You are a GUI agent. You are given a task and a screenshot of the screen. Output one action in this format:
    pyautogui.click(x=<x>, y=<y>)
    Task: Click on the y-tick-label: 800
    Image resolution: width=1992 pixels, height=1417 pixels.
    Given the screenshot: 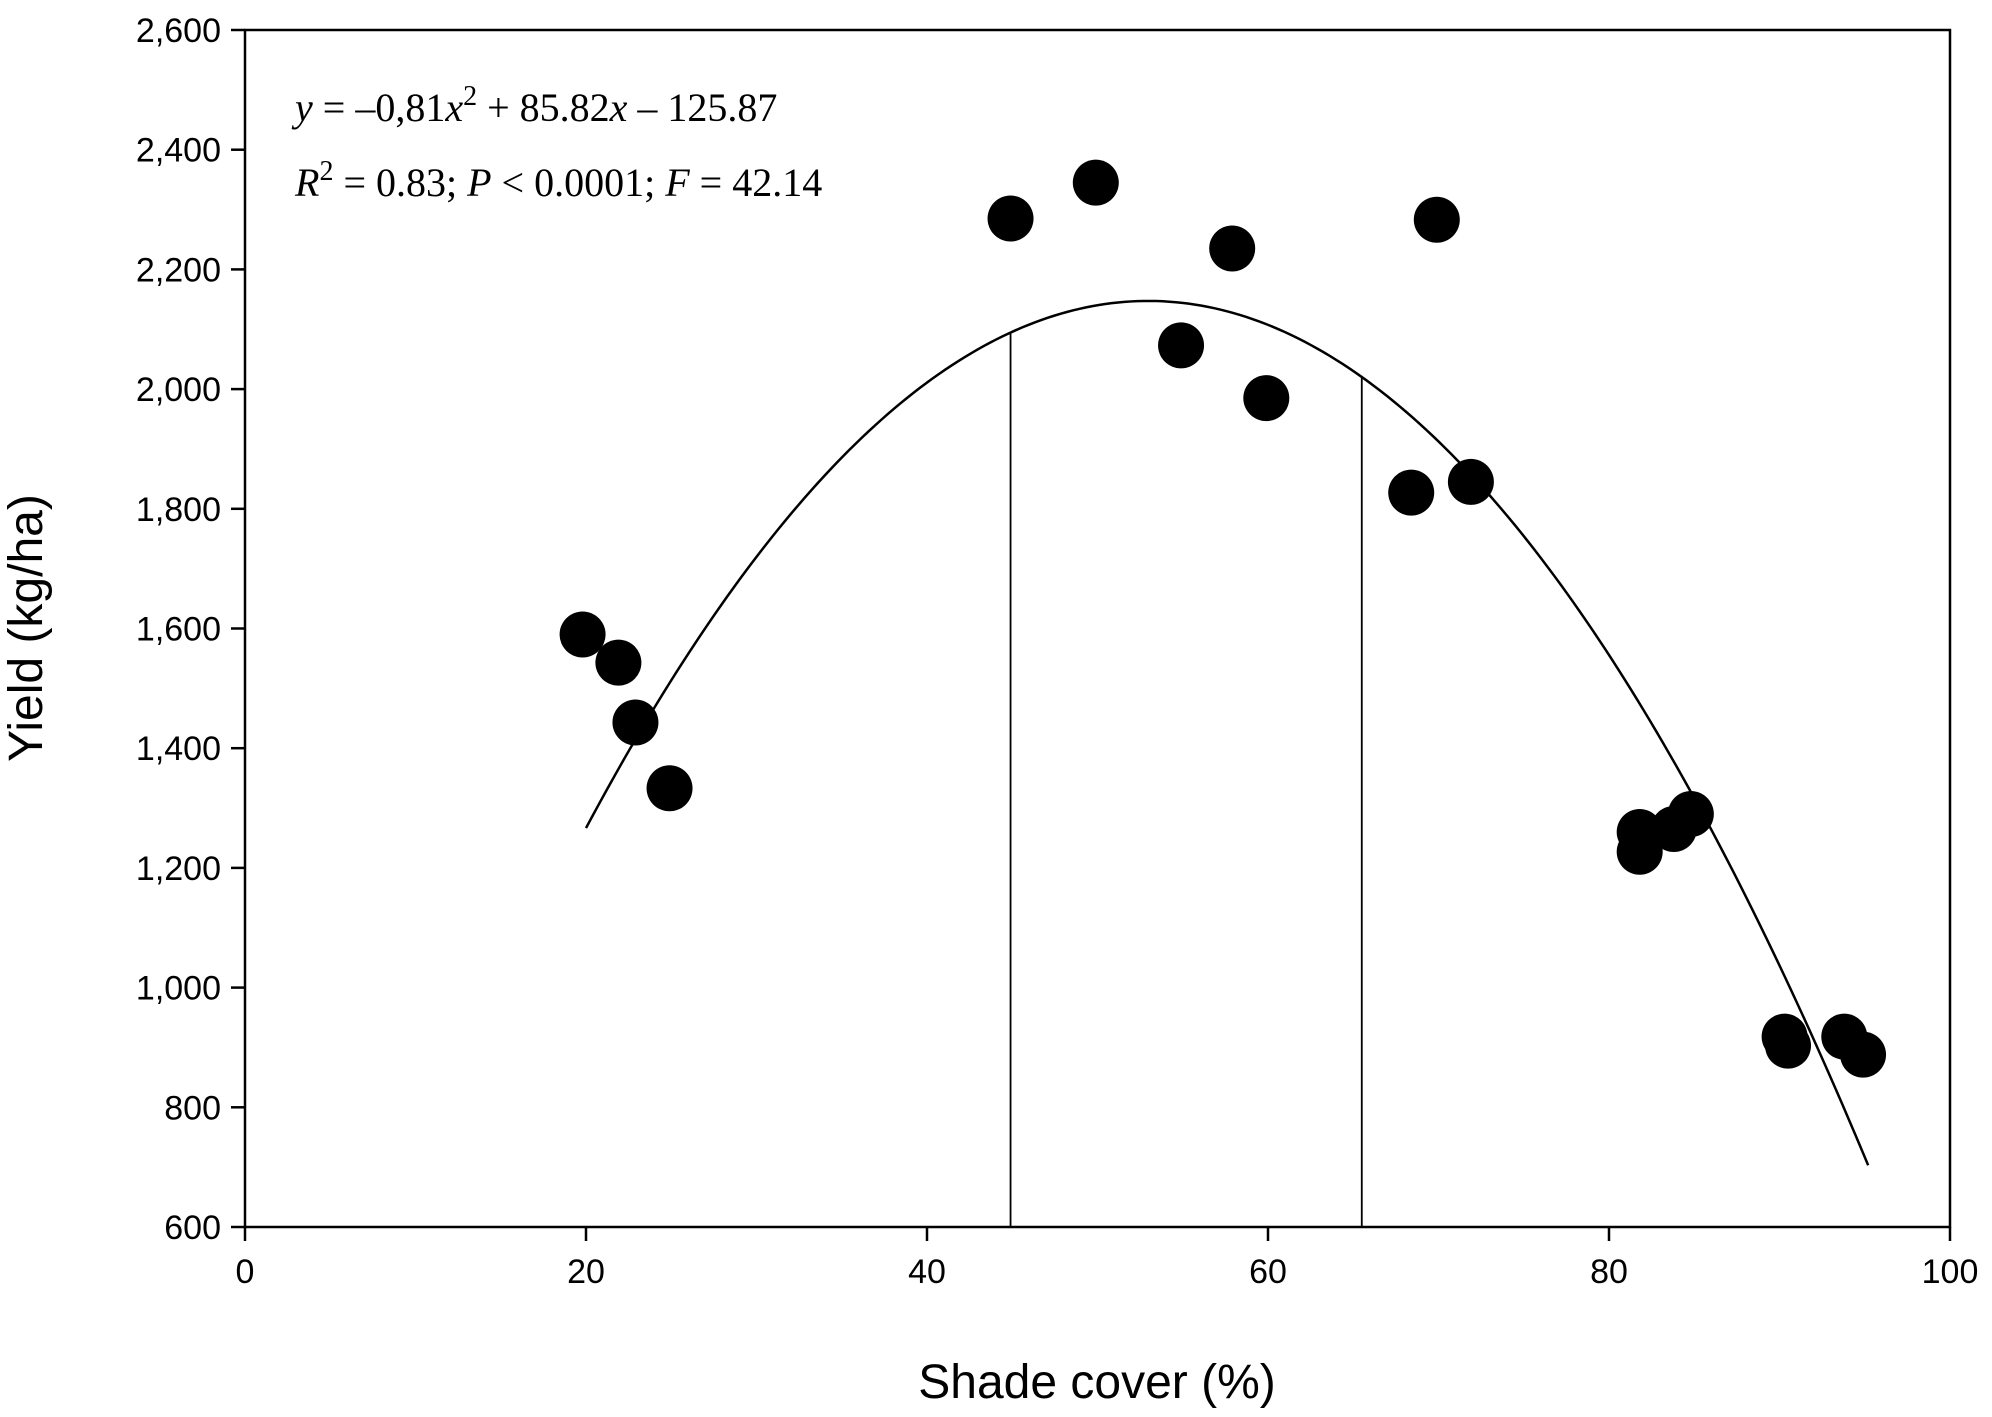 What is the action you would take?
    pyautogui.click(x=192, y=1108)
    